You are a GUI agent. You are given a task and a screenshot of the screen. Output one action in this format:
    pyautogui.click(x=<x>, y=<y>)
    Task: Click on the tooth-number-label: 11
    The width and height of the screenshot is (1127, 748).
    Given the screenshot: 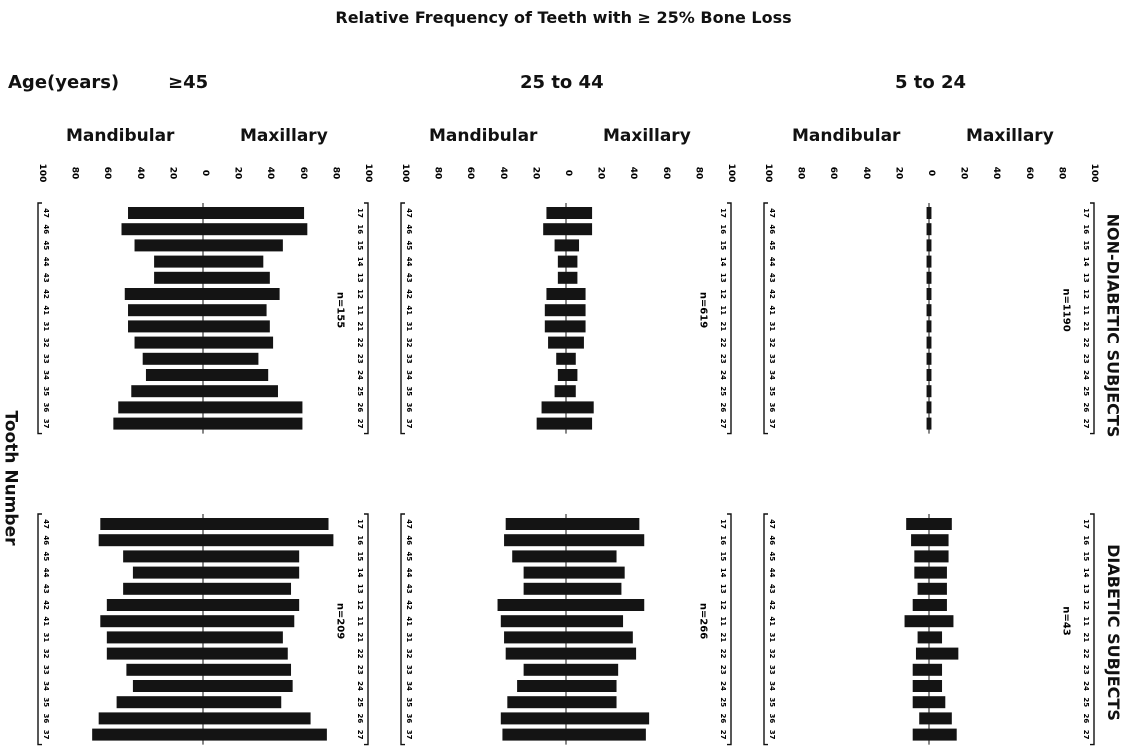 What is the action you would take?
    pyautogui.click(x=723, y=310)
    